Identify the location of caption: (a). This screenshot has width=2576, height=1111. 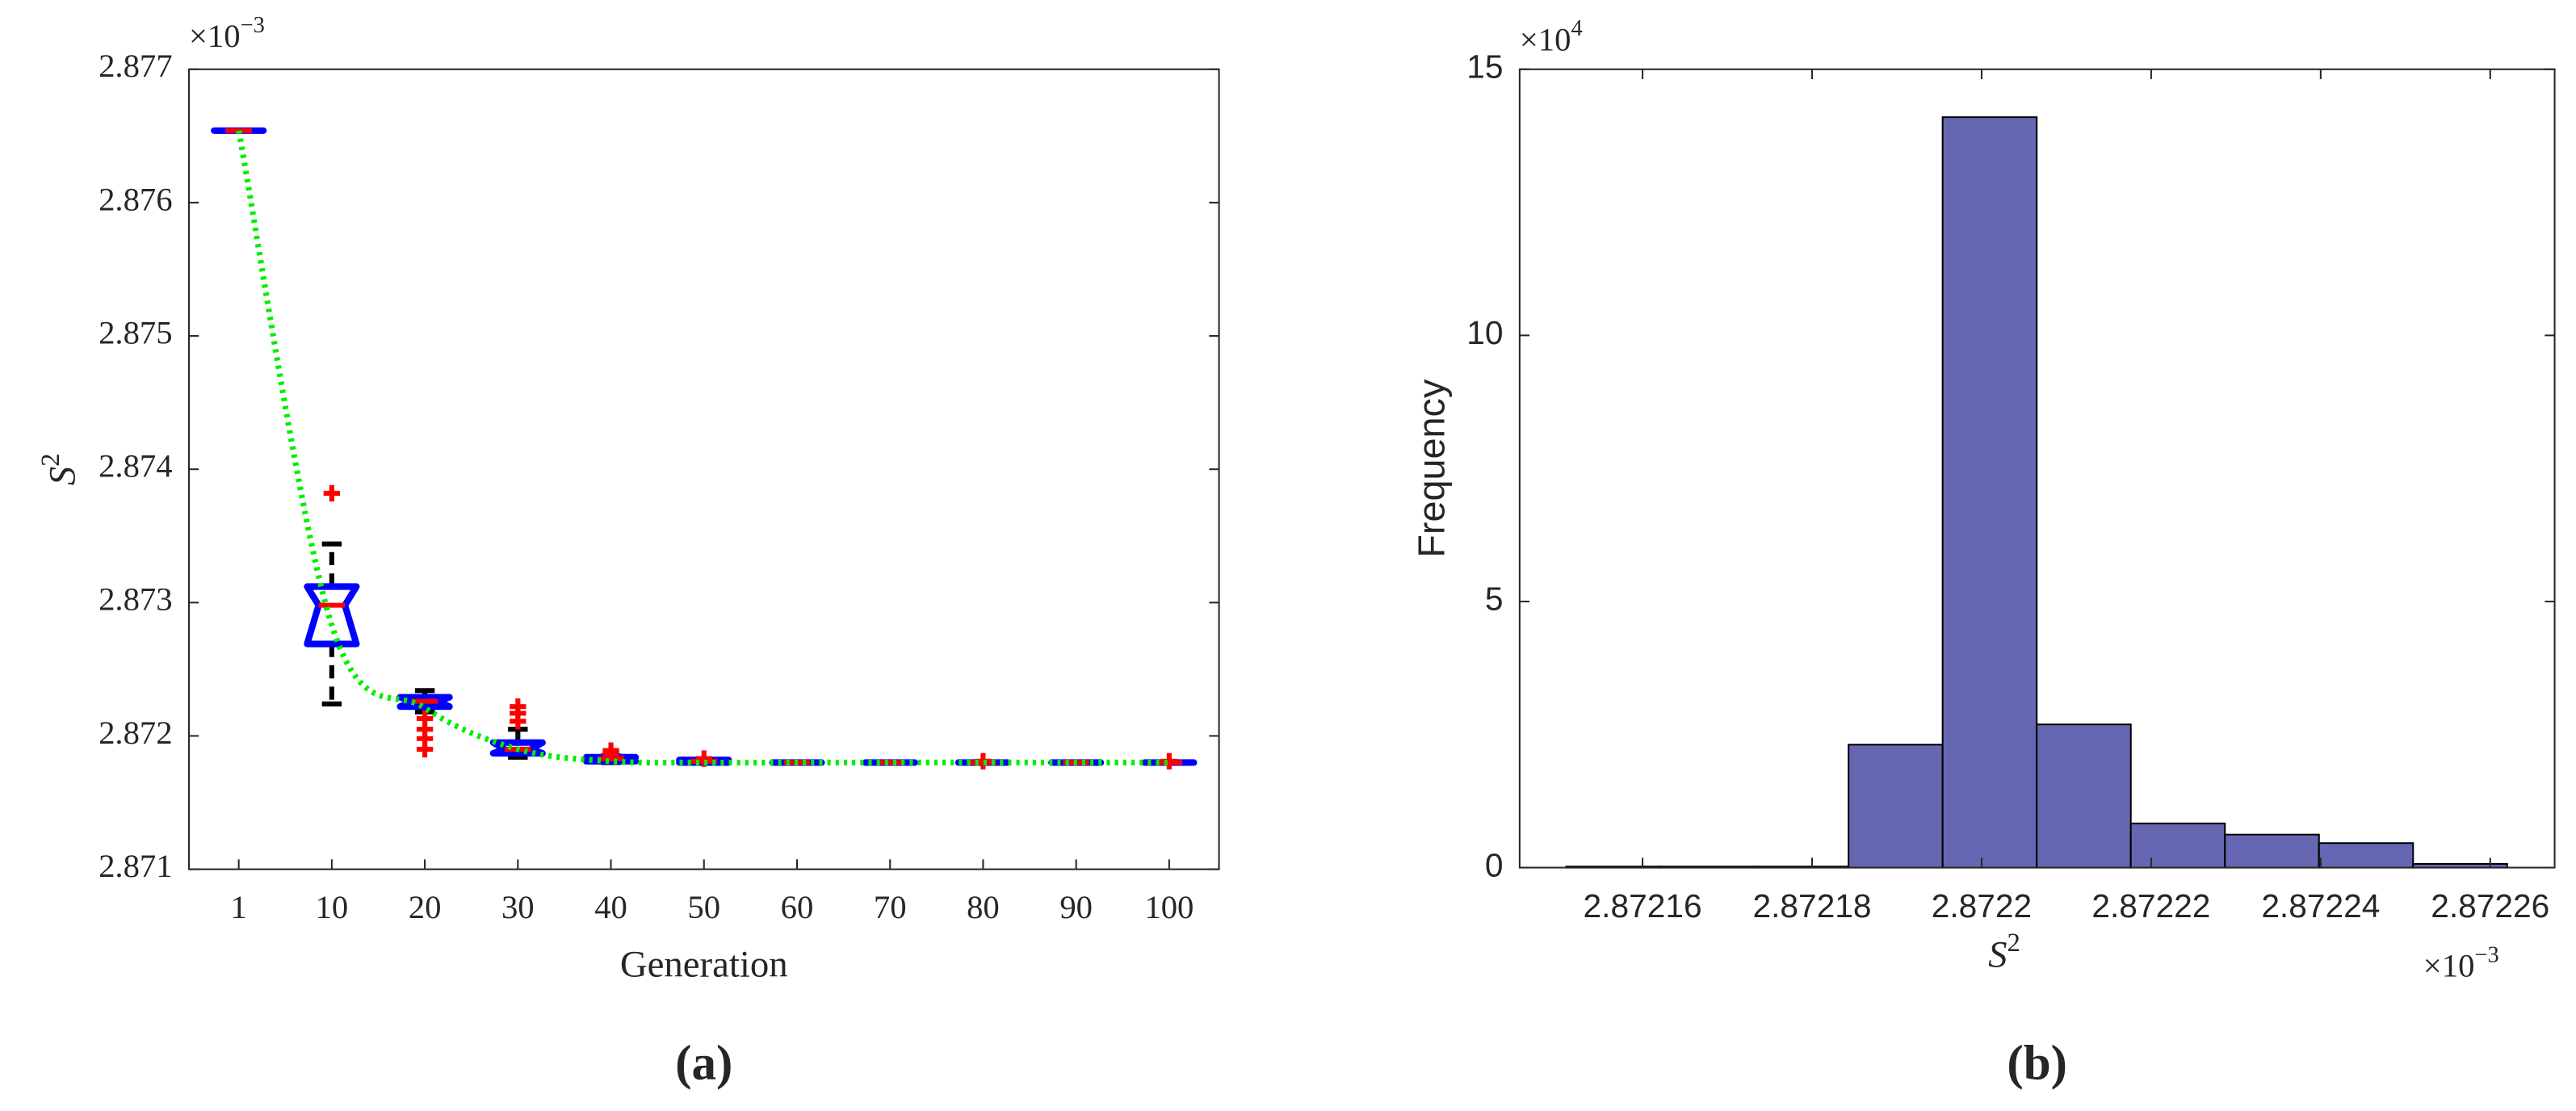
(703, 1064).